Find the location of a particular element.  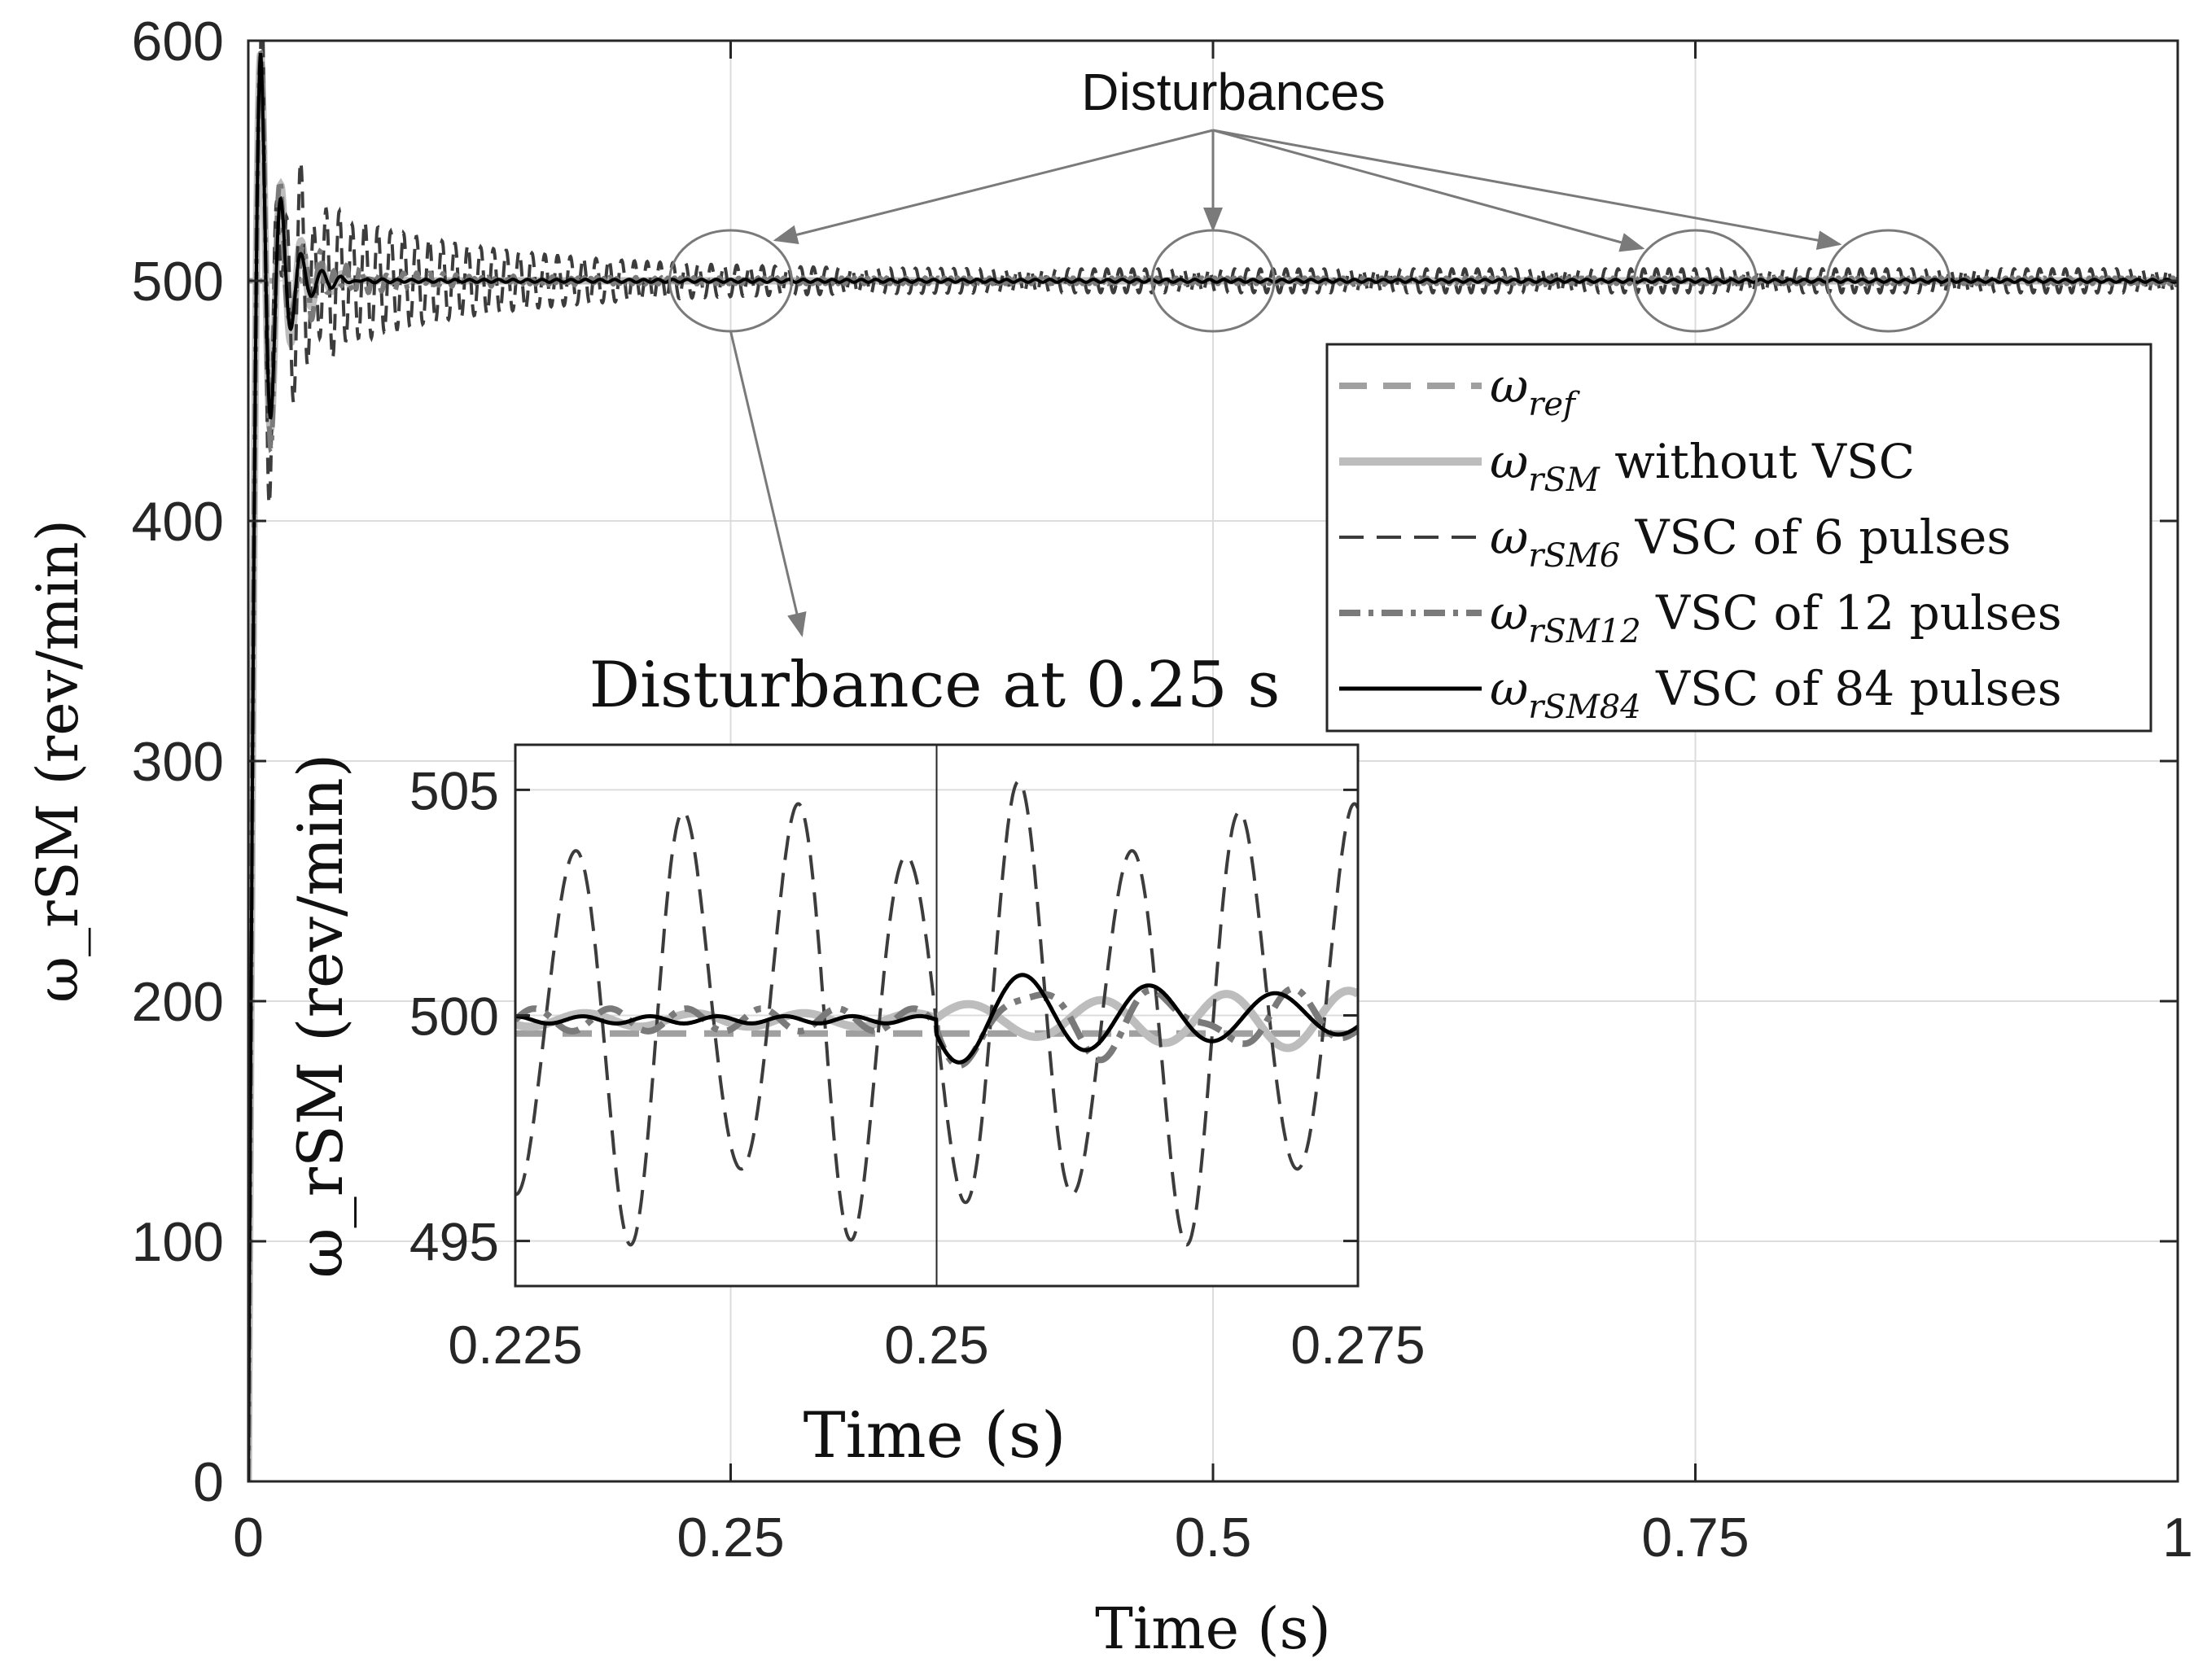

inset-series-group is located at coordinates (937, 1013).